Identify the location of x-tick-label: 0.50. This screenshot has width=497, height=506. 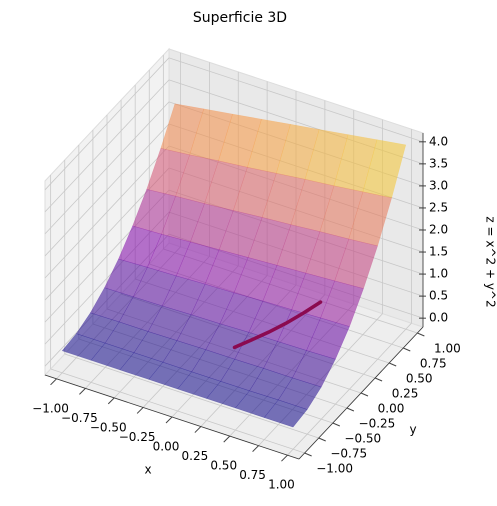
(223, 466).